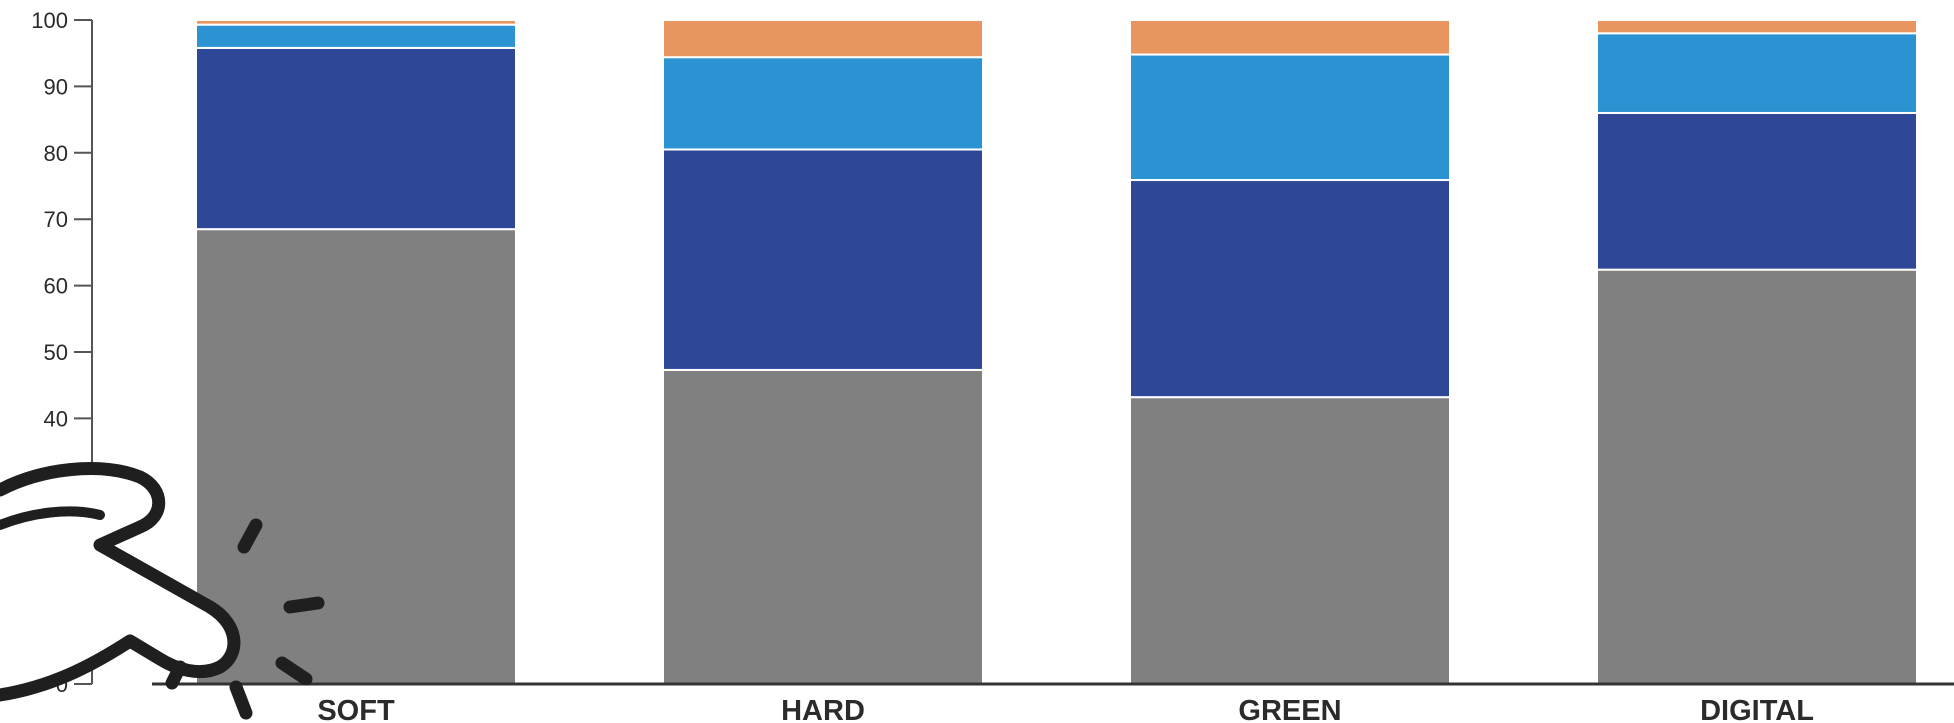 This screenshot has width=1954, height=723. Describe the element at coordinates (56, 219) in the screenshot. I see `y-tick-label: 70` at that location.